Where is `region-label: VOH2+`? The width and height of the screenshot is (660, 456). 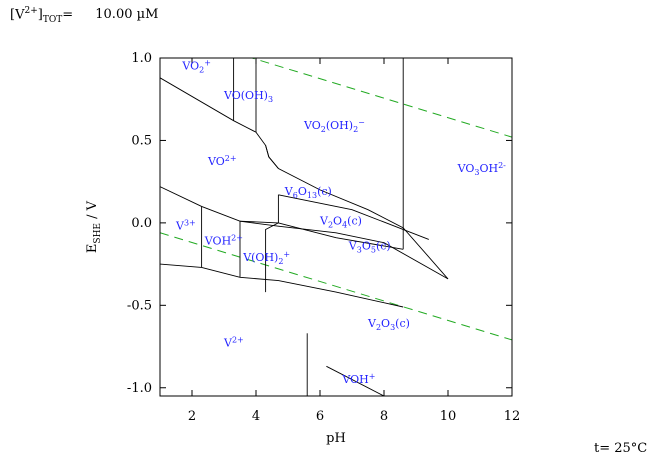 region-label: VOH2+ is located at coordinates (223, 240).